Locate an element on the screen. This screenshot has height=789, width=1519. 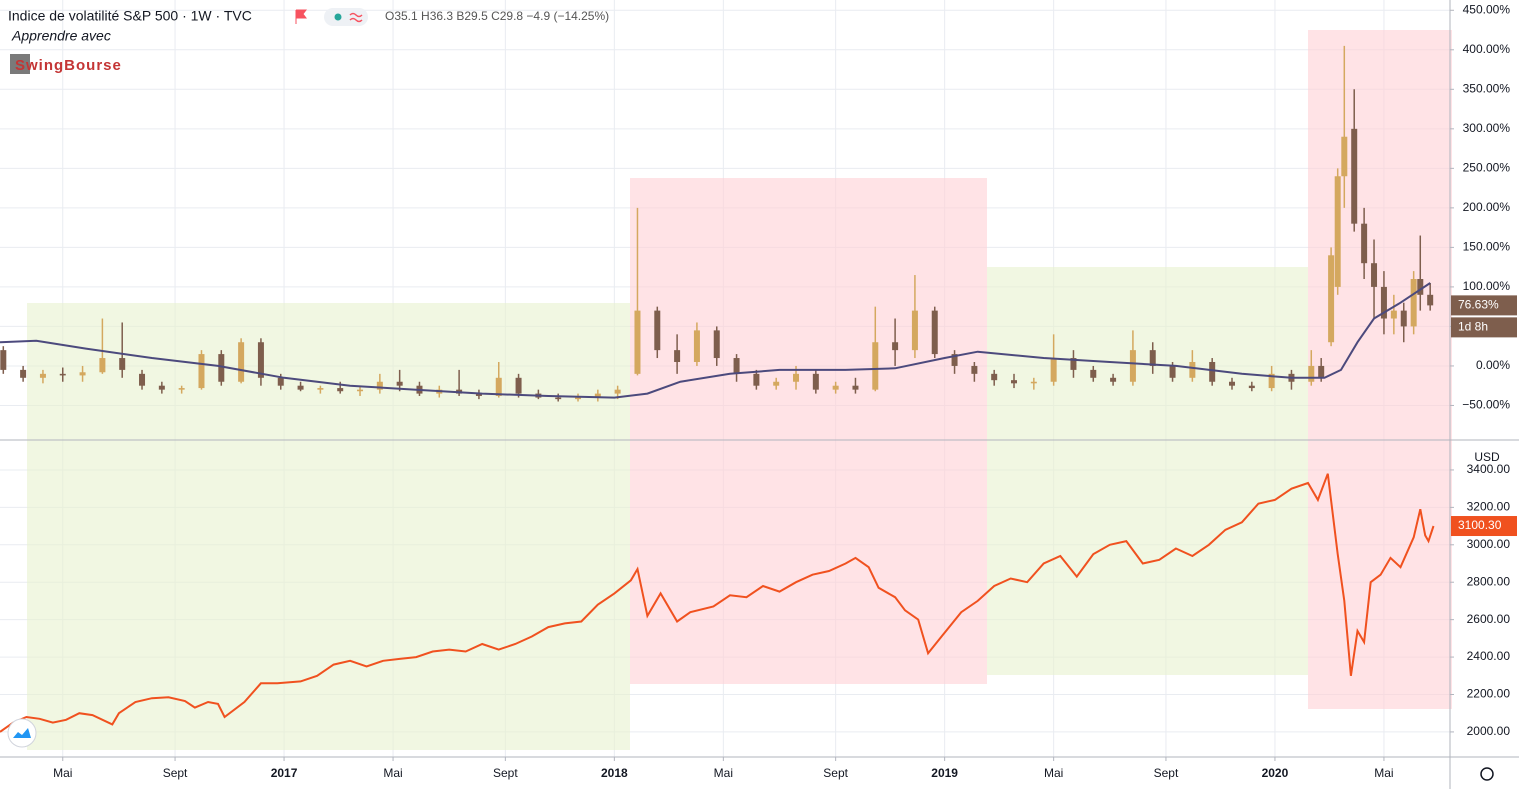
y-tick-label: 100.00% is located at coordinates (1487, 286).